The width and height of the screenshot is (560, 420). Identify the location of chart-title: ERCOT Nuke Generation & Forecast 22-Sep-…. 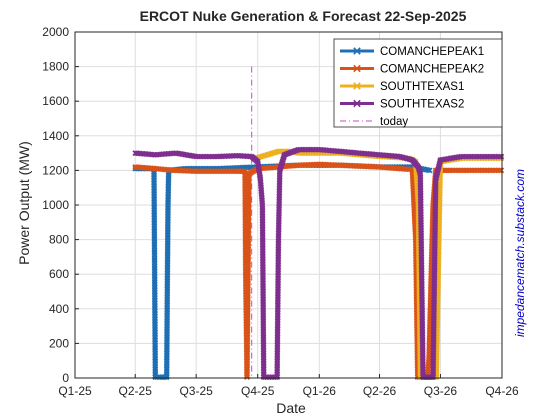
(303, 16).